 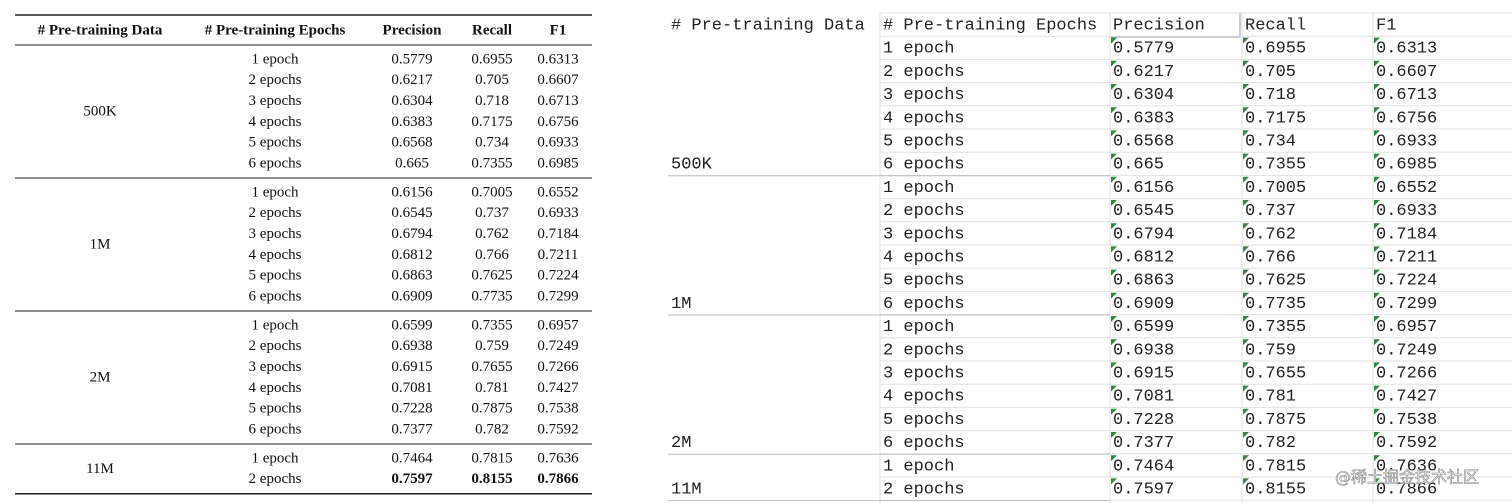 What do you see at coordinates (412, 429) in the screenshot?
I see `cell: 0.7377` at bounding box center [412, 429].